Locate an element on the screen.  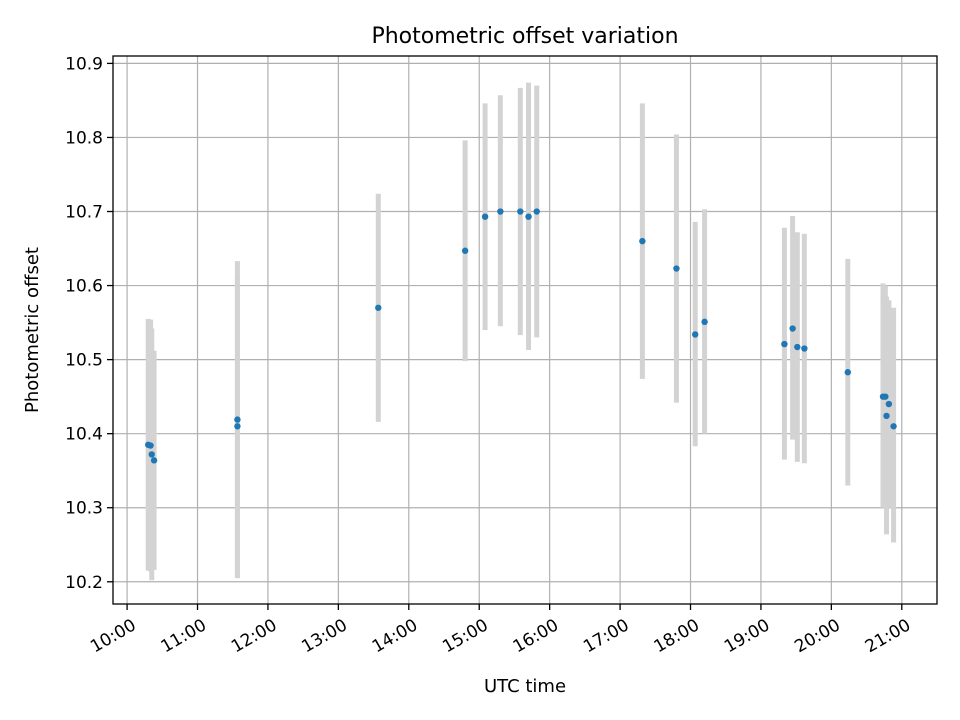
x-axis-label: UTC time is located at coordinates (525, 686).